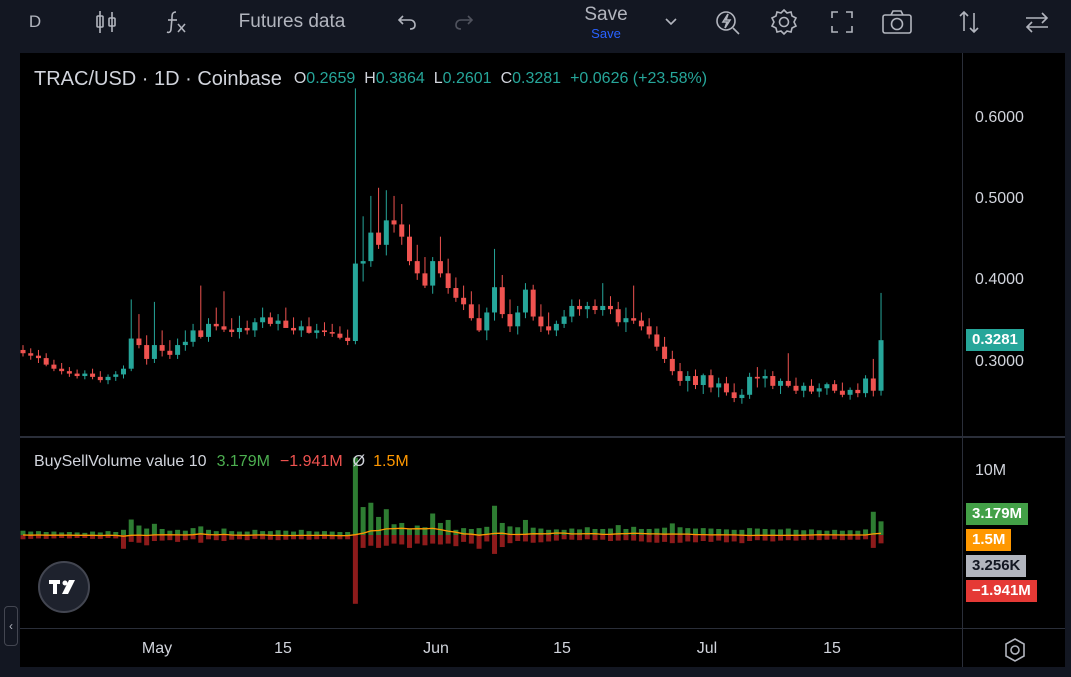 This screenshot has height=677, width=1071. What do you see at coordinates (897, 22) in the screenshot?
I see `camera-icon` at bounding box center [897, 22].